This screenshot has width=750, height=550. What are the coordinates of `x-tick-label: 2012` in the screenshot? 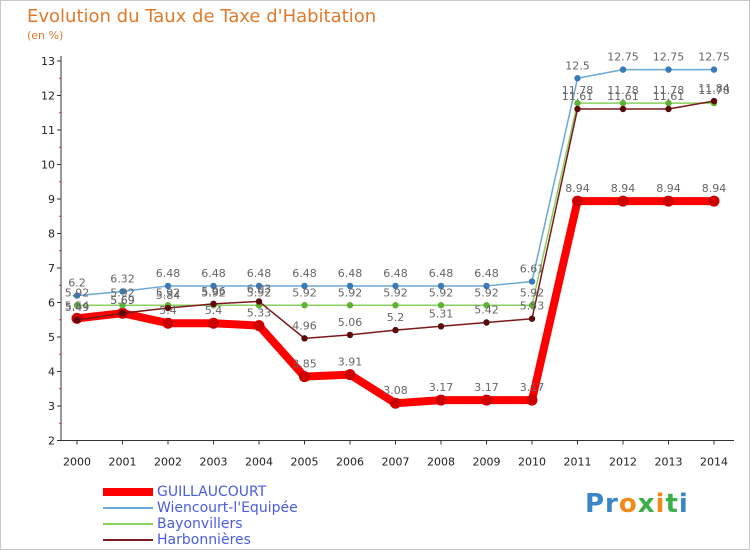 It's located at (623, 462).